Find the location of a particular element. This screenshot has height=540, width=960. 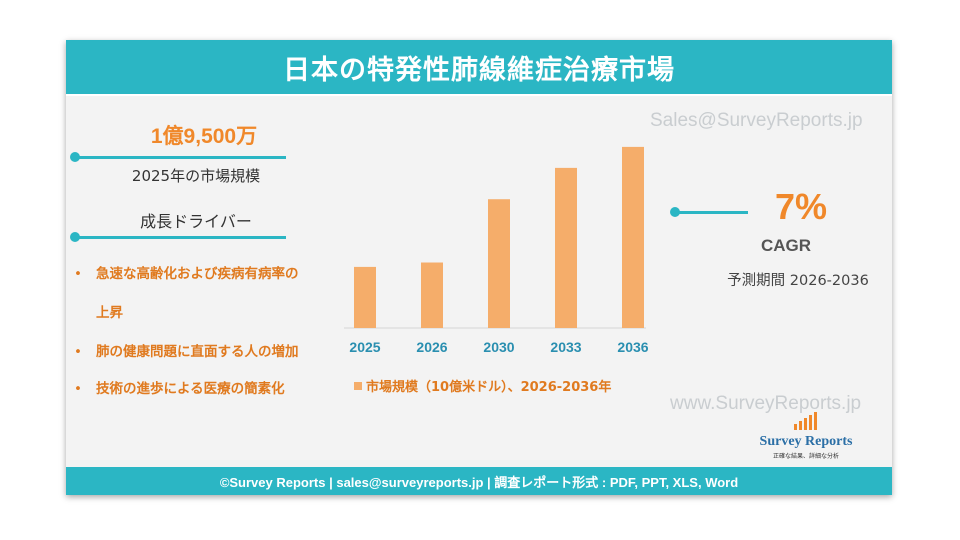

cagr-value: 7% is located at coordinates (801, 206).